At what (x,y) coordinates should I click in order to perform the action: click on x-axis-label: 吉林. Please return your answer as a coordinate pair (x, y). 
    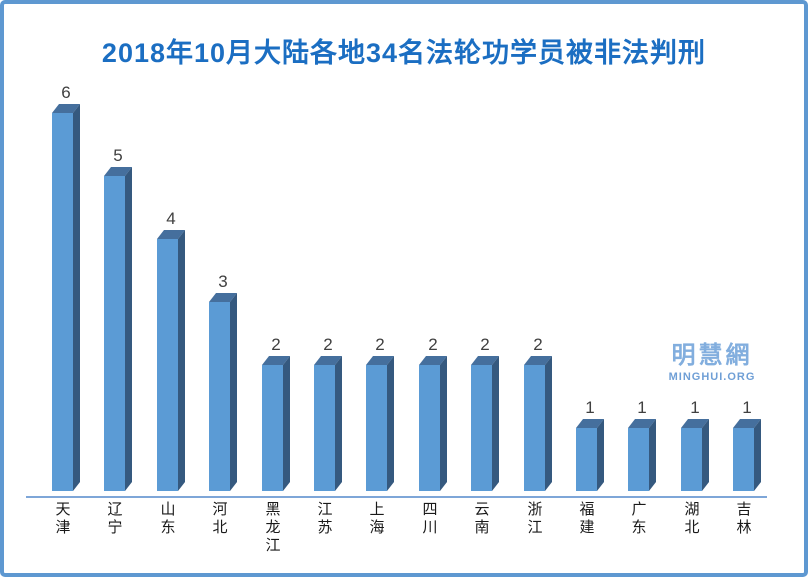
    Looking at the image, I should click on (743, 519).